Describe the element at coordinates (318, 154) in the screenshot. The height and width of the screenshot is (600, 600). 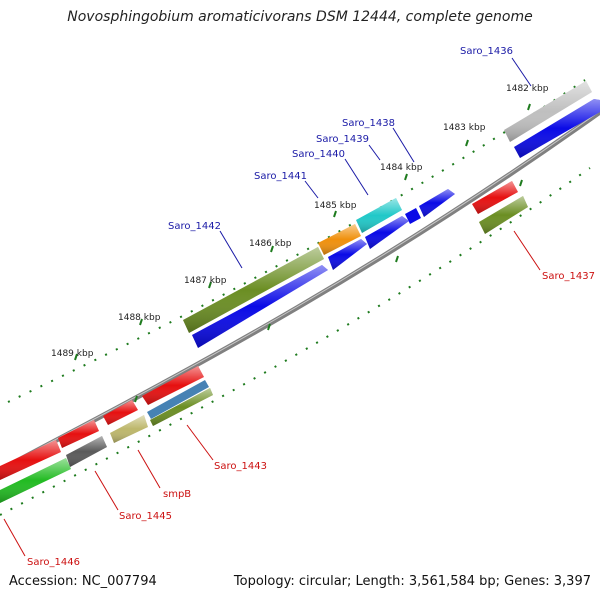
I see `label-saro-1440: Saro_1440` at that location.